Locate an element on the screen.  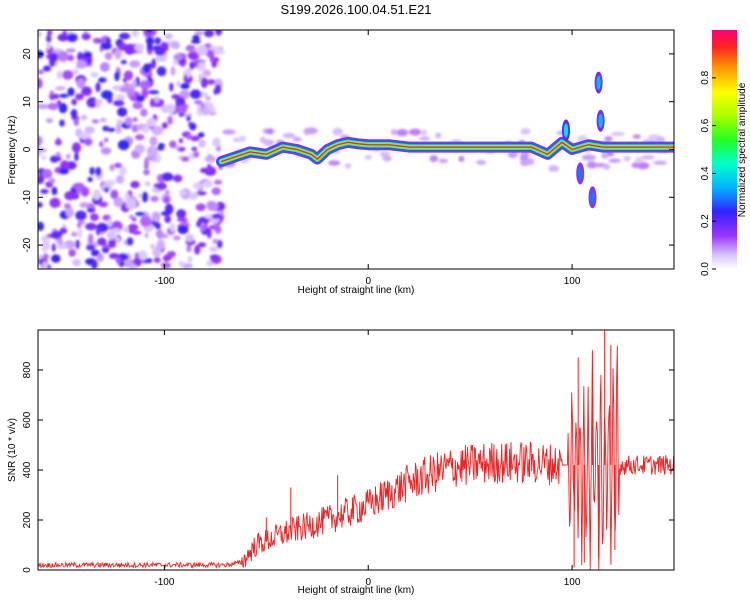
y-tick-label: 200 is located at coordinates (27, 519).